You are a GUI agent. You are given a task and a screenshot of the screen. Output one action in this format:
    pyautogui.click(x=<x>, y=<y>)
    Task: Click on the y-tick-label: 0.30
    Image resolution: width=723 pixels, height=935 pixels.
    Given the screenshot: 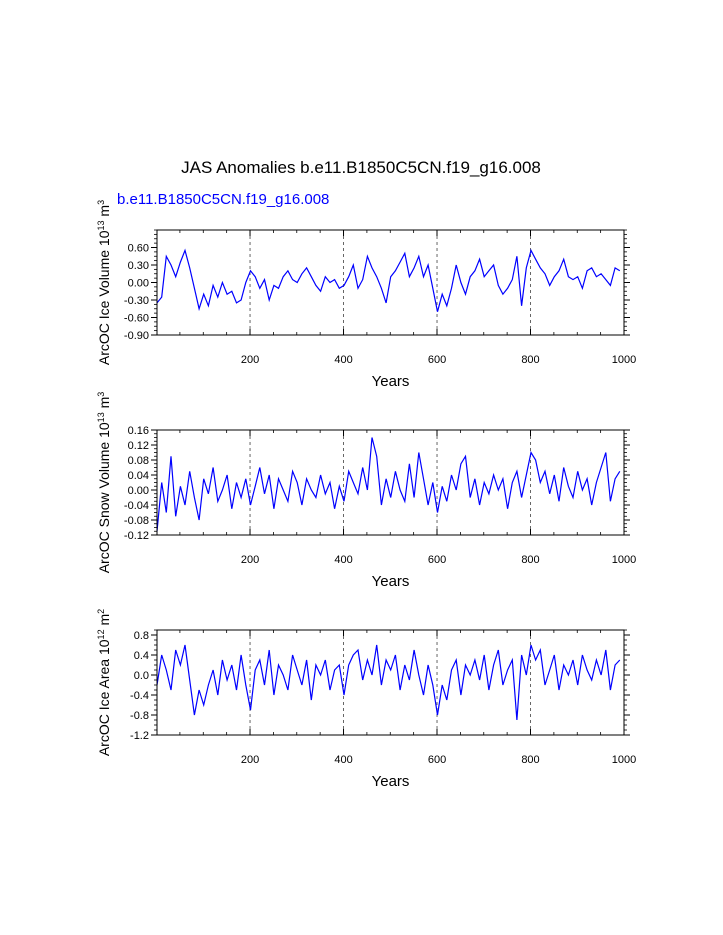 What is the action you would take?
    pyautogui.click(x=138, y=266)
    